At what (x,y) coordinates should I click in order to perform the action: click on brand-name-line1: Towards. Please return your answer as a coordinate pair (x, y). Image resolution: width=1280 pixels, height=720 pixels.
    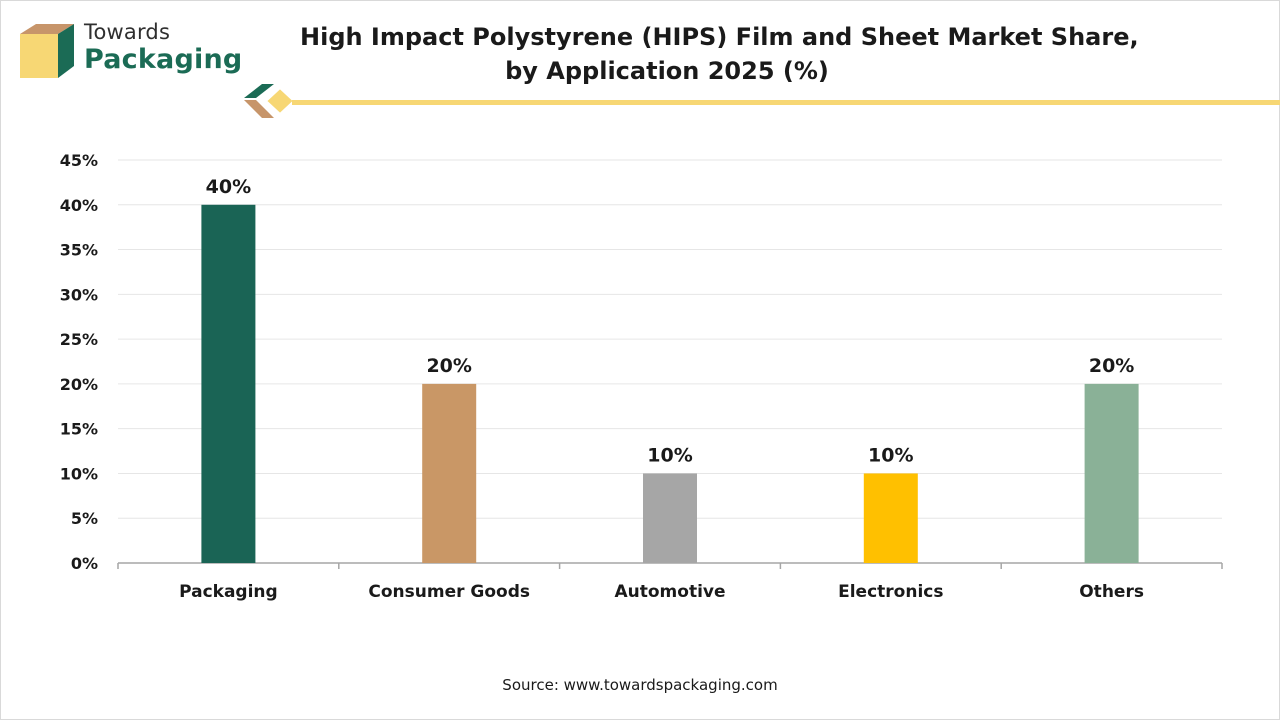
    Looking at the image, I should click on (127, 32).